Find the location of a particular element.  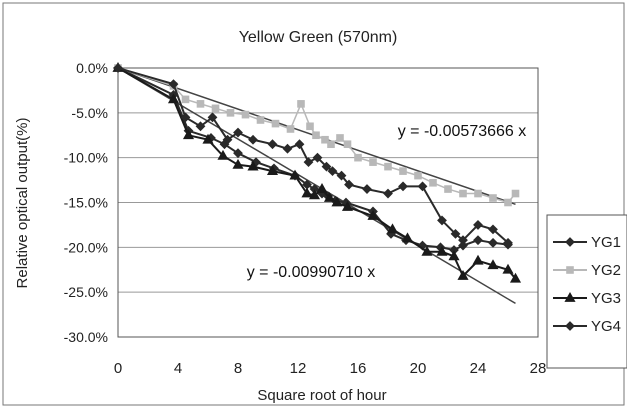

x-tick-label: 28 is located at coordinates (538, 368).